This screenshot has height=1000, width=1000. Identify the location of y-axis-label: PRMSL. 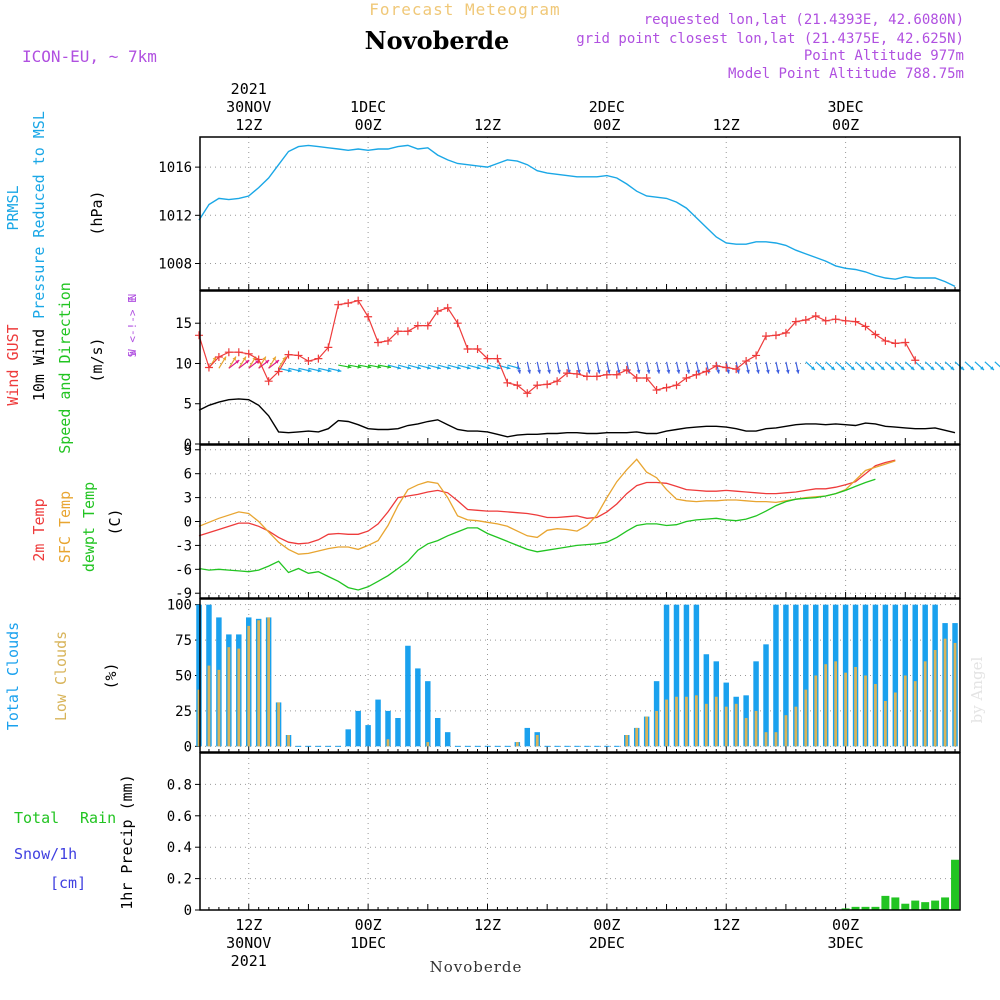
(13, 207).